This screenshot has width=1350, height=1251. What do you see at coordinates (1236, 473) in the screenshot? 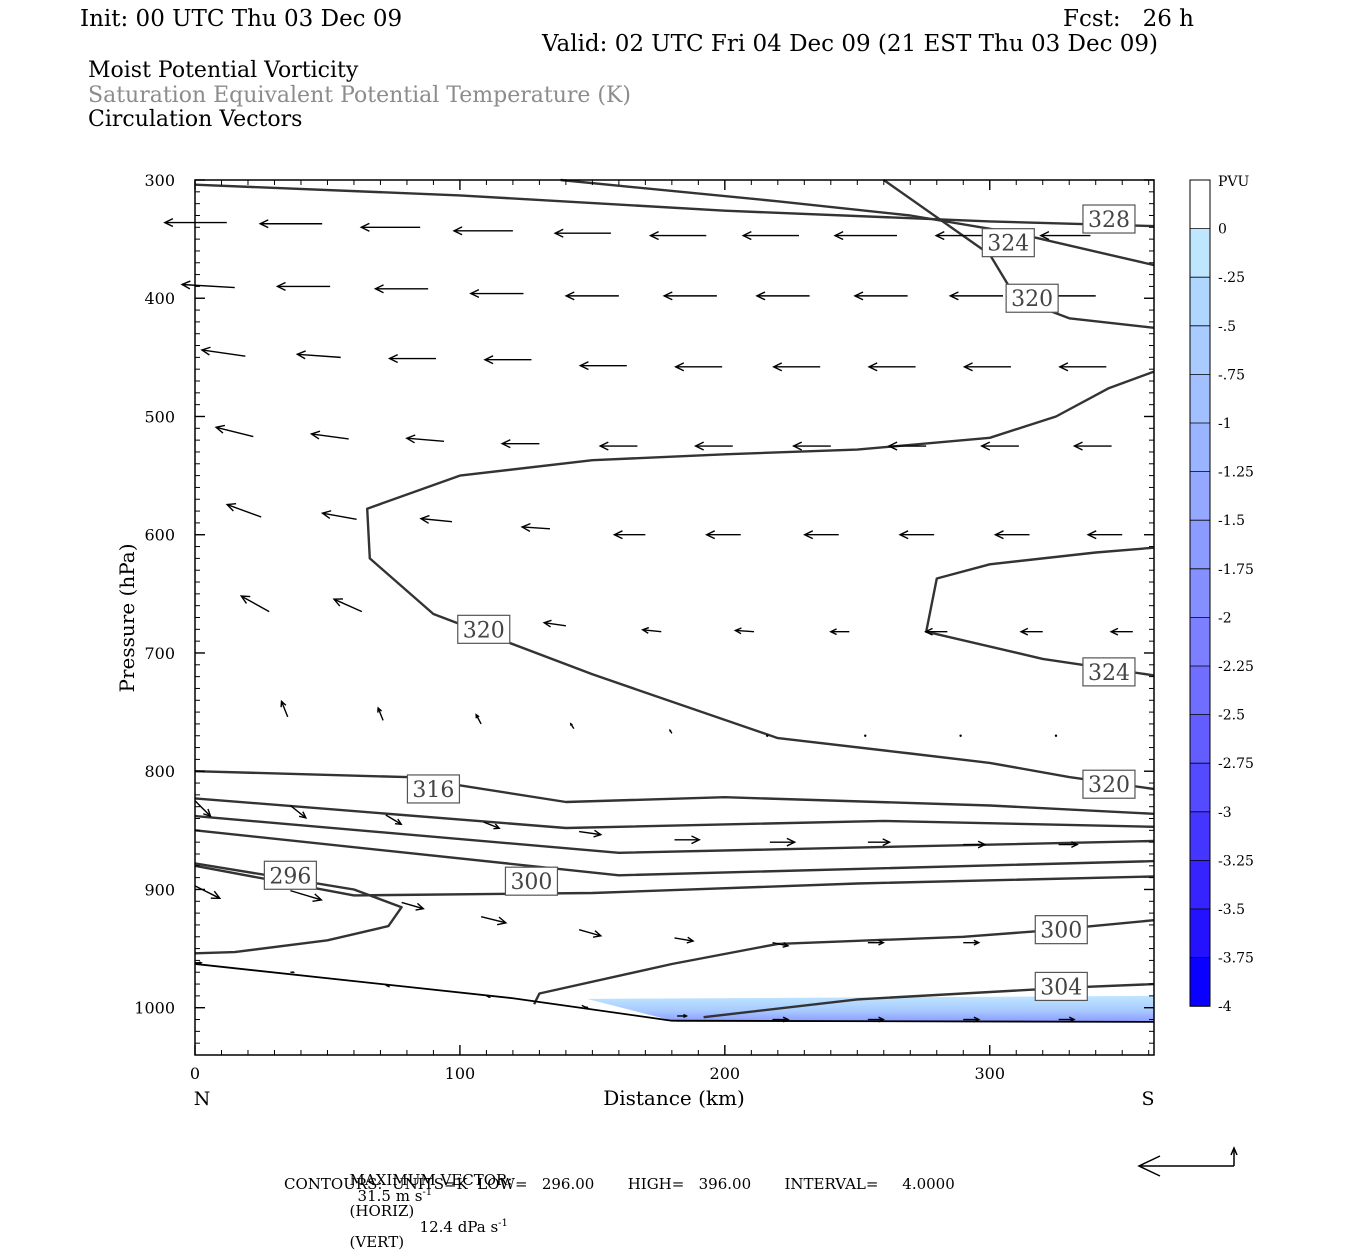
I see `colorbar-label: -1.25` at bounding box center [1236, 473].